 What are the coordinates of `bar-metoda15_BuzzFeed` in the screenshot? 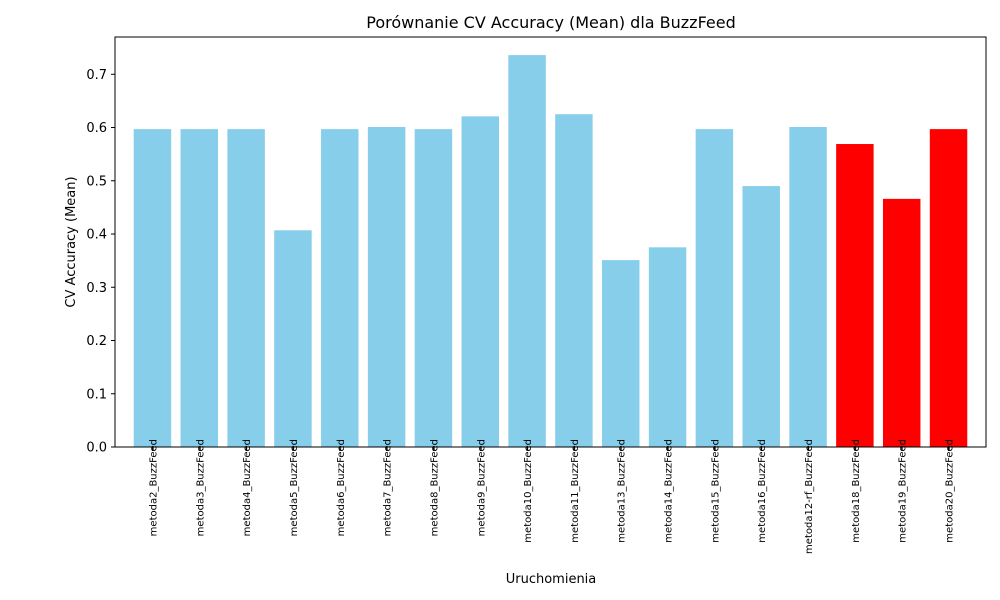 It's located at (714, 288).